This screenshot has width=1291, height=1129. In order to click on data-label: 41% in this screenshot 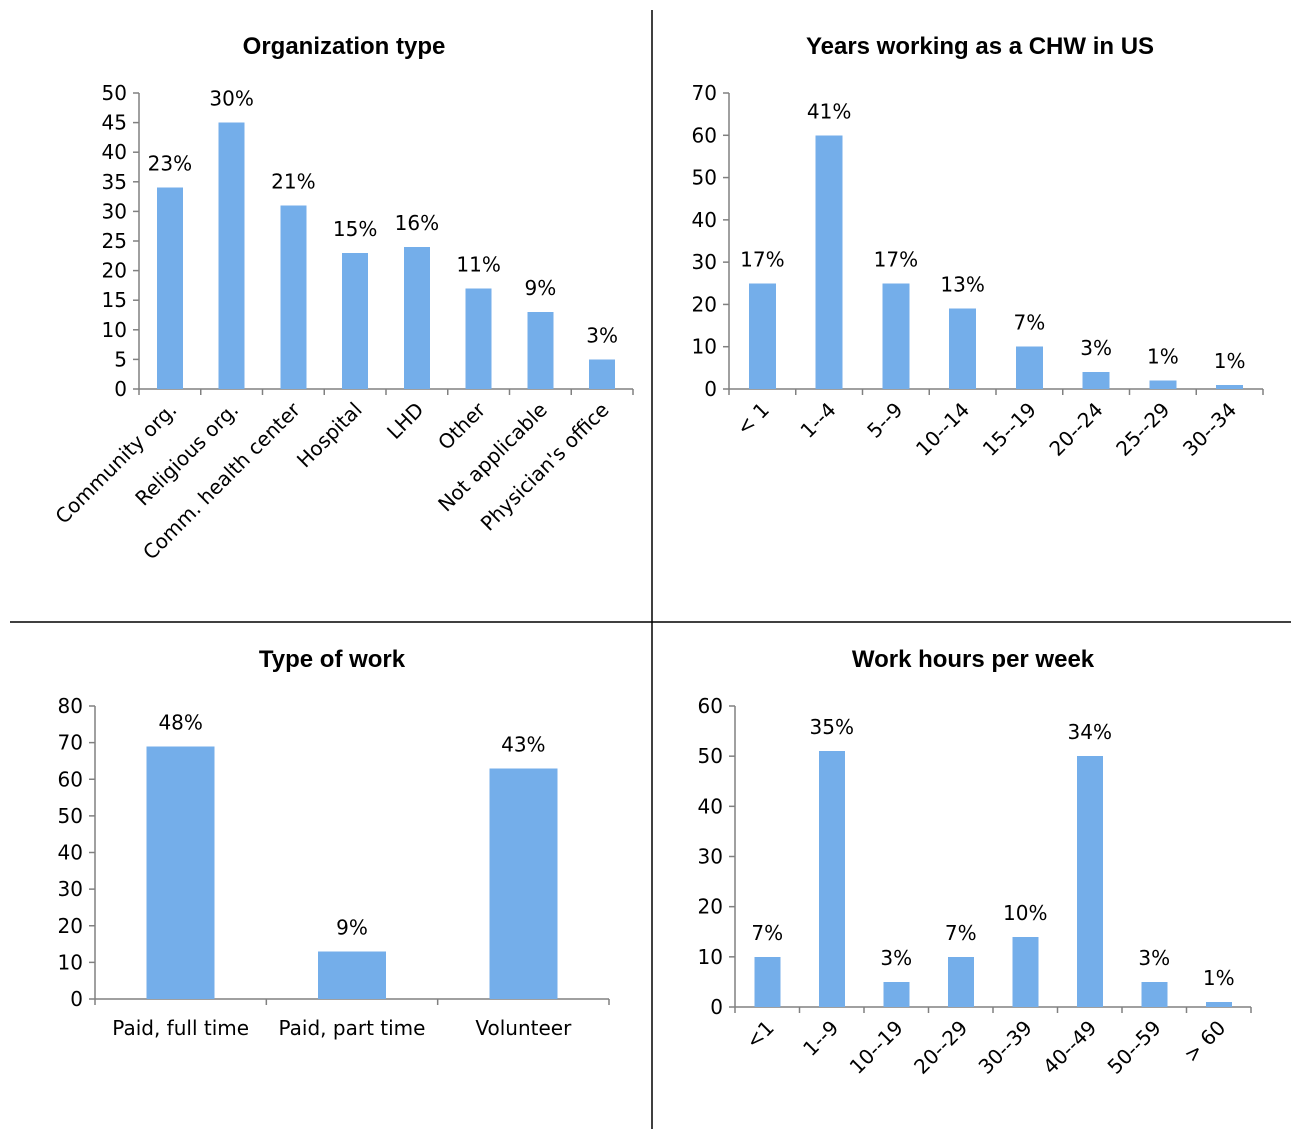, I will do `click(829, 111)`.